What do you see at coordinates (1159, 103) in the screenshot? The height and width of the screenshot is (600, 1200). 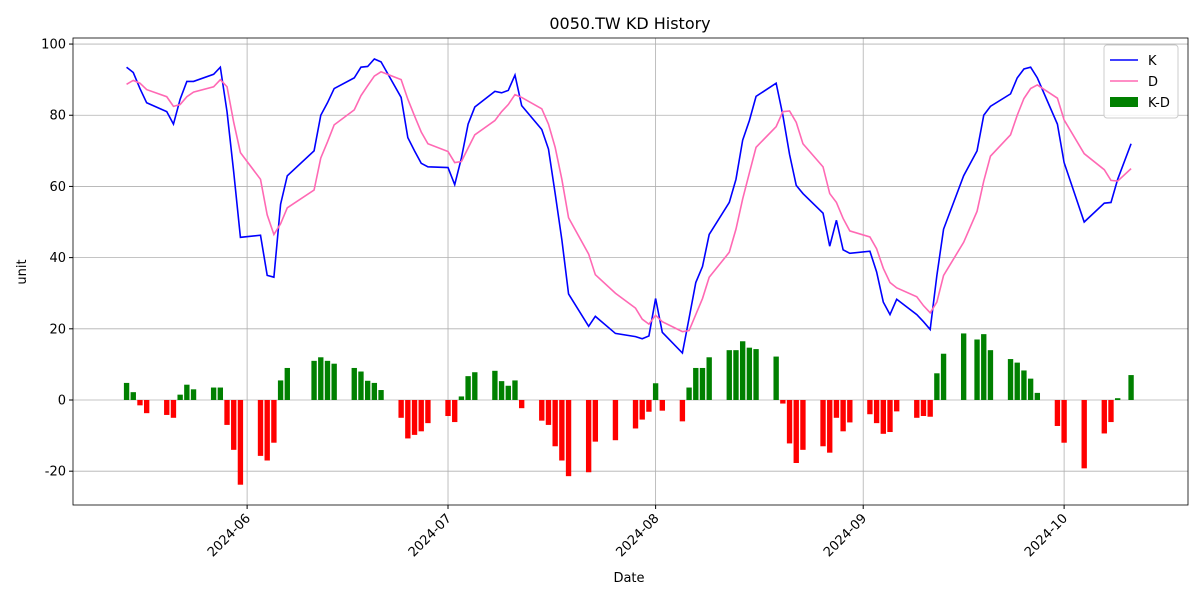 I see `legend-label: K-D` at bounding box center [1159, 103].